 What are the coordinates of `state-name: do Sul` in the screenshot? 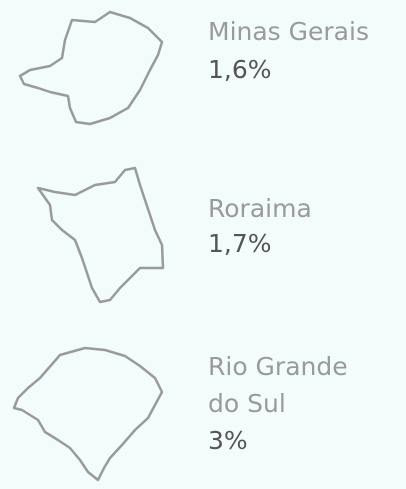 It's located at (247, 403).